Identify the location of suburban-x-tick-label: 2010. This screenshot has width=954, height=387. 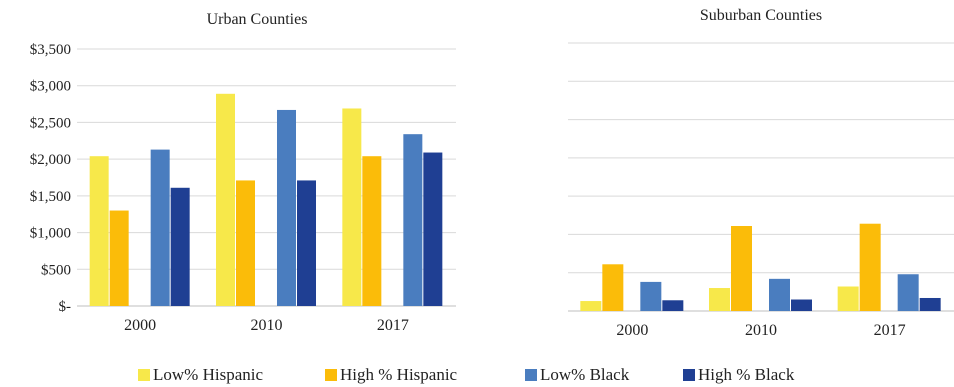
(761, 330).